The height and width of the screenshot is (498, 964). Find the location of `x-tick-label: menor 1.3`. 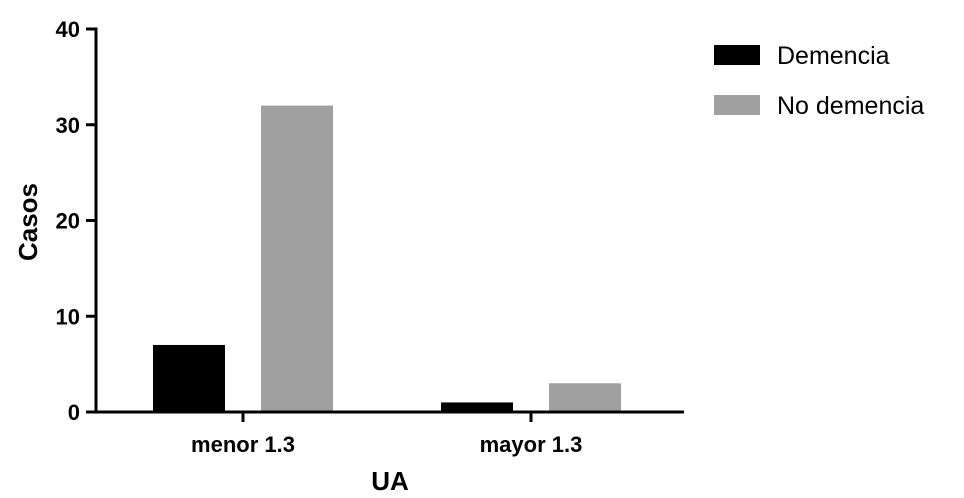

x-tick-label: menor 1.3 is located at coordinates (243, 444).